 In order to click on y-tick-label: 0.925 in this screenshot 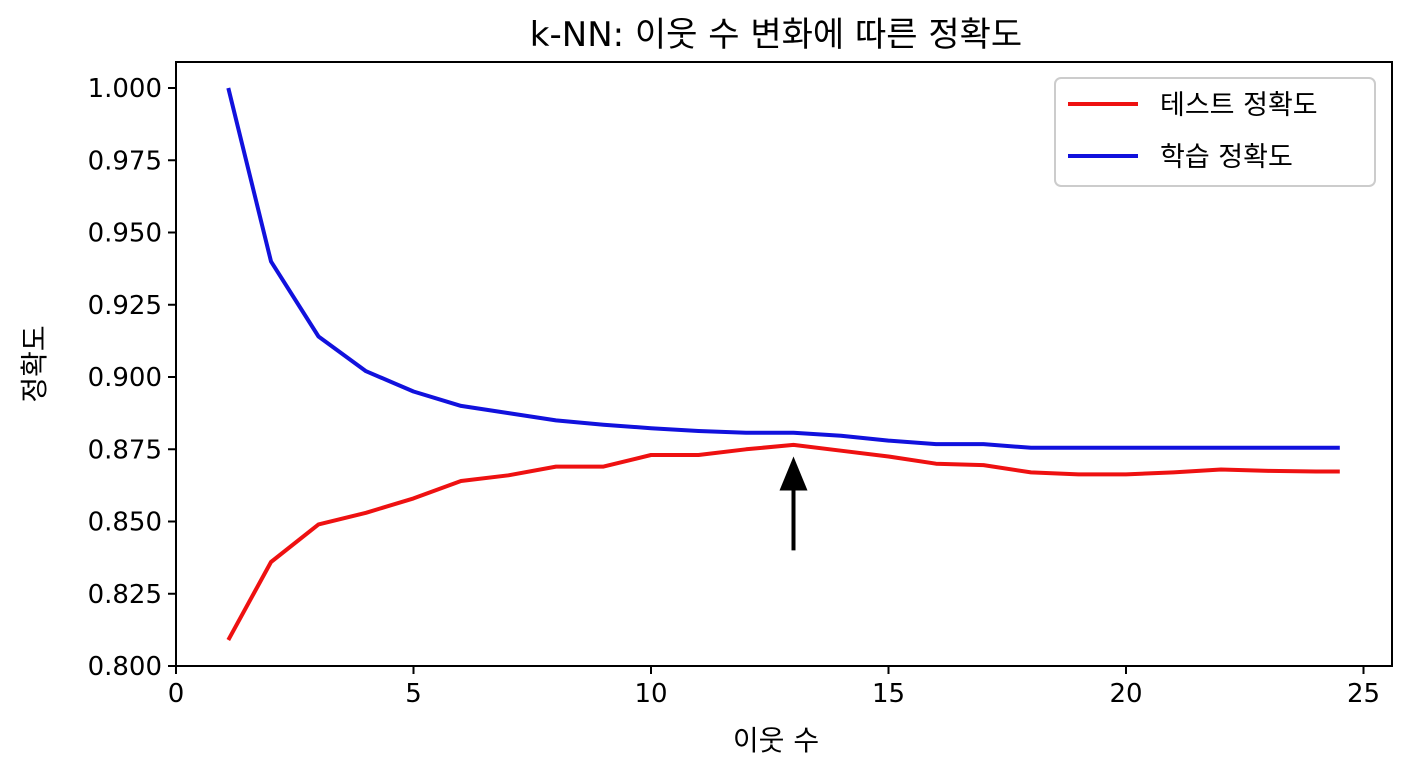, I will do `click(125, 306)`.